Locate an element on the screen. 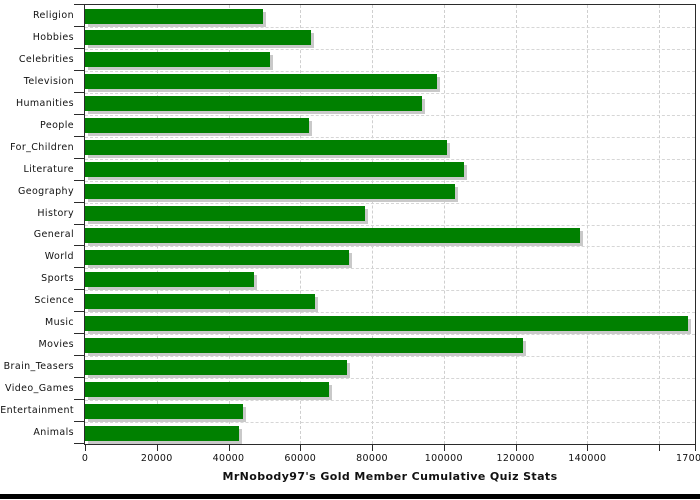 The height and width of the screenshot is (500, 700). y-label-literature: Literature is located at coordinates (48, 169).